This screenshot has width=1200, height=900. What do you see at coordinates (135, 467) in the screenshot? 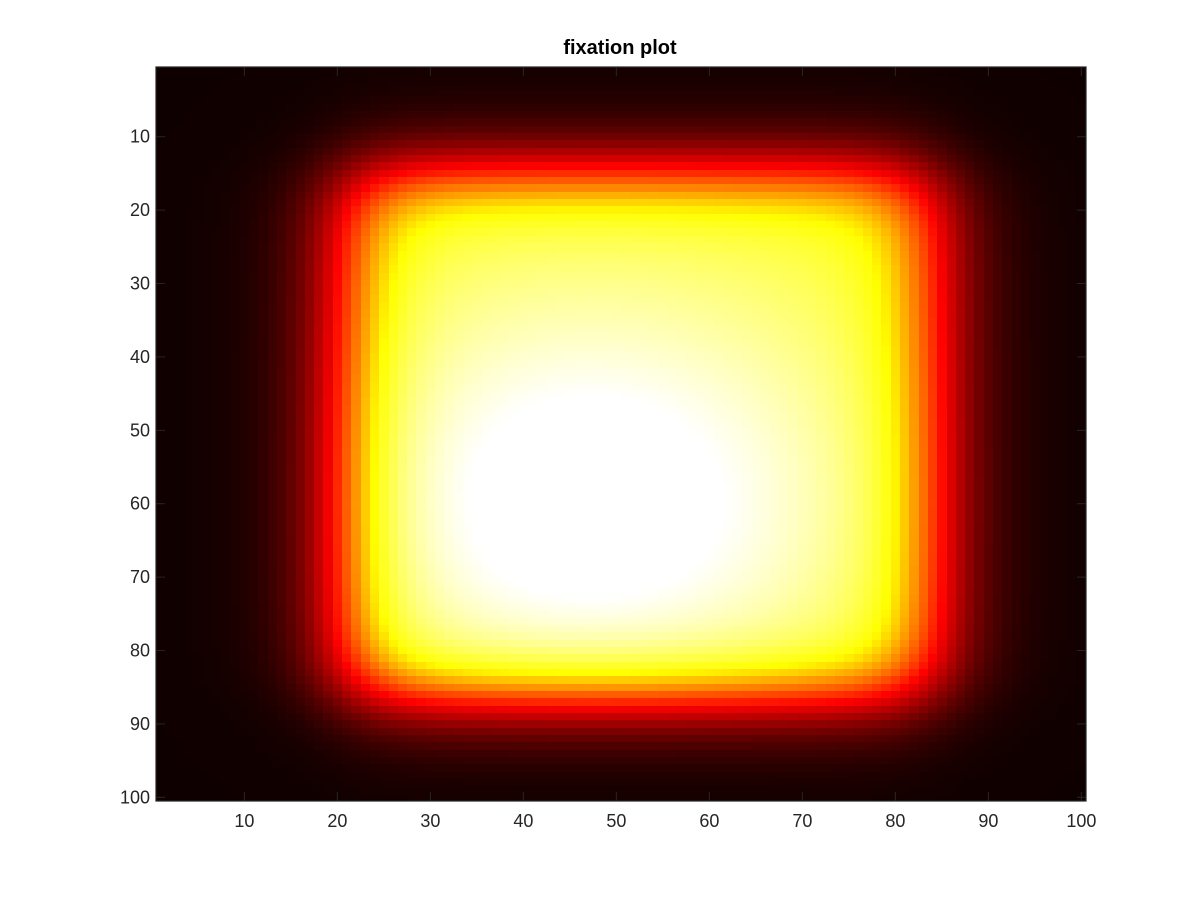
I see `y-axis-tick-labels: 10 20 30 40 50 60 70 80 90 100` at bounding box center [135, 467].